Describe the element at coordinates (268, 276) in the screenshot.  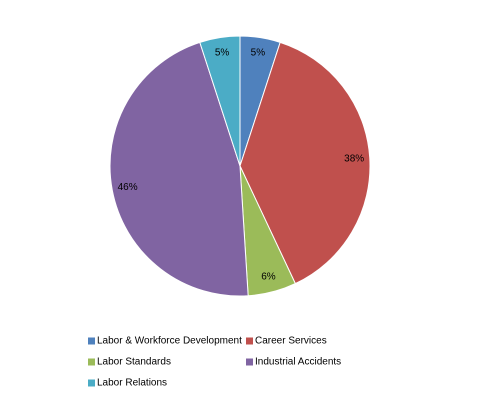
I see `data-label: 6%` at that location.